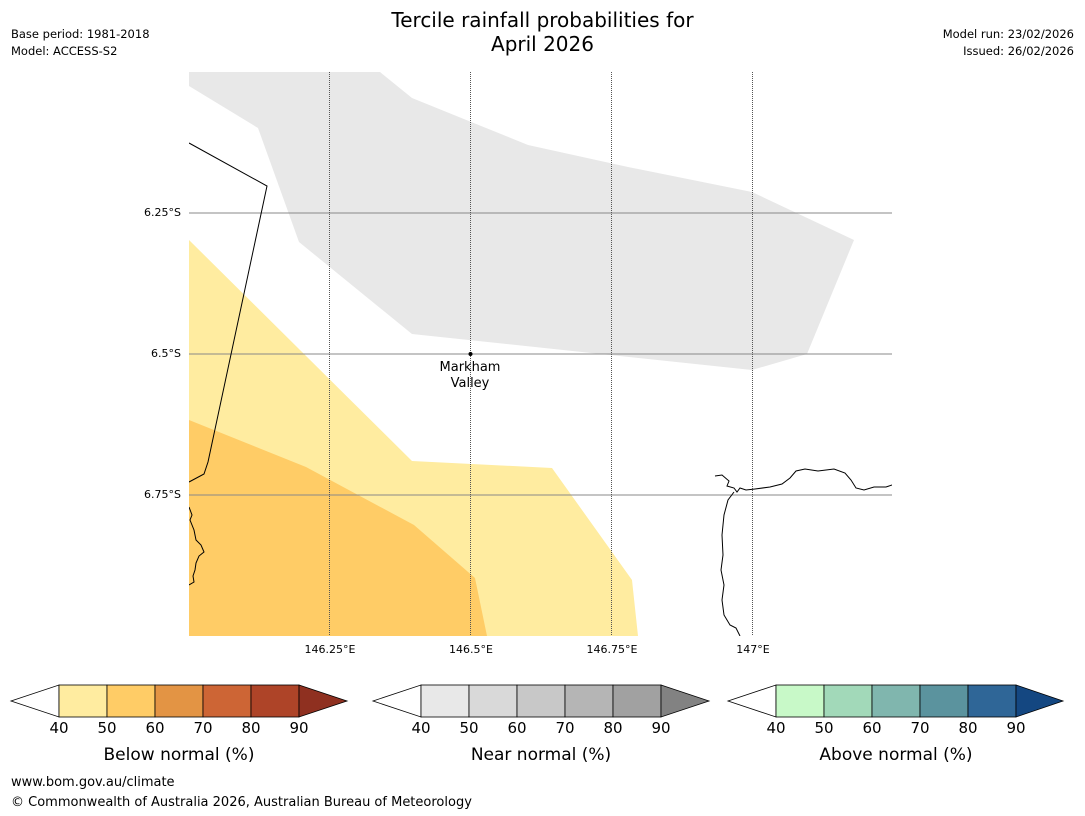 The width and height of the screenshot is (1085, 816). Describe the element at coordinates (613, 728) in the screenshot. I see `colorbar-near-tick-80: 80` at that location.